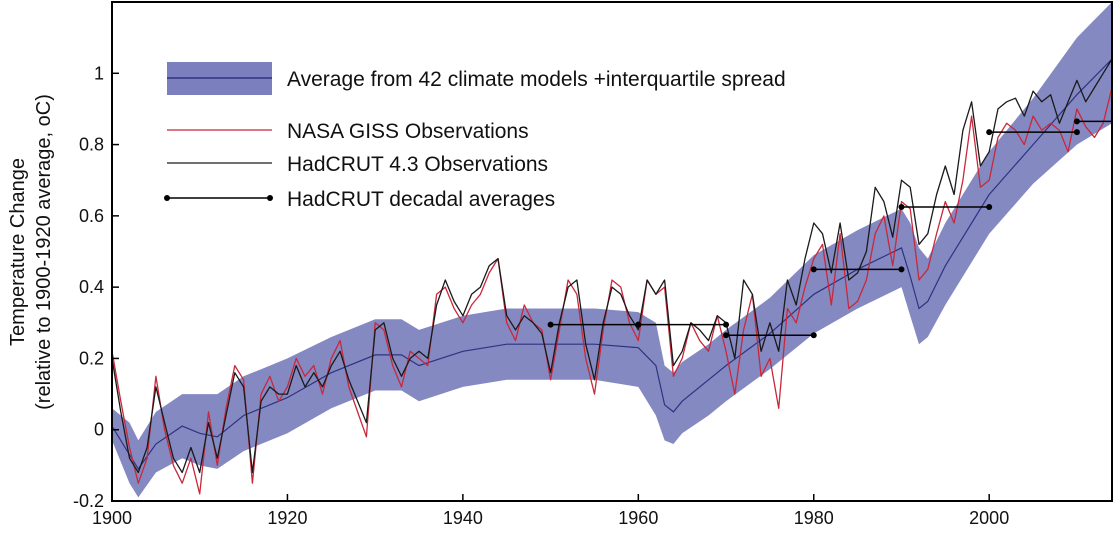  Describe the element at coordinates (91, 145) in the screenshot. I see `y-tick-label-0.8: 0.8` at that location.